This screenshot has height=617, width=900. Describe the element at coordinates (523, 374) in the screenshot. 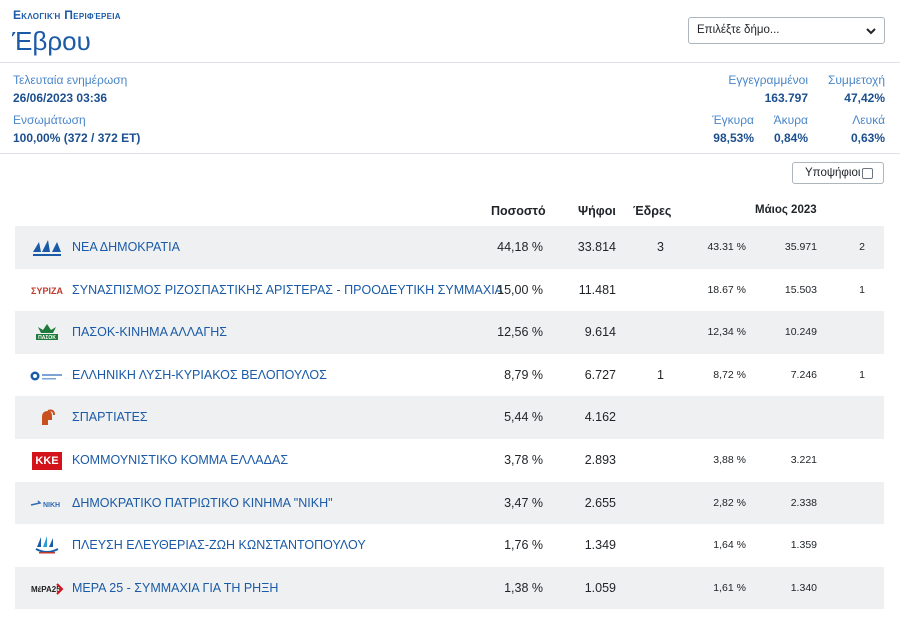

I see `party-percent: 8,79 %` at that location.